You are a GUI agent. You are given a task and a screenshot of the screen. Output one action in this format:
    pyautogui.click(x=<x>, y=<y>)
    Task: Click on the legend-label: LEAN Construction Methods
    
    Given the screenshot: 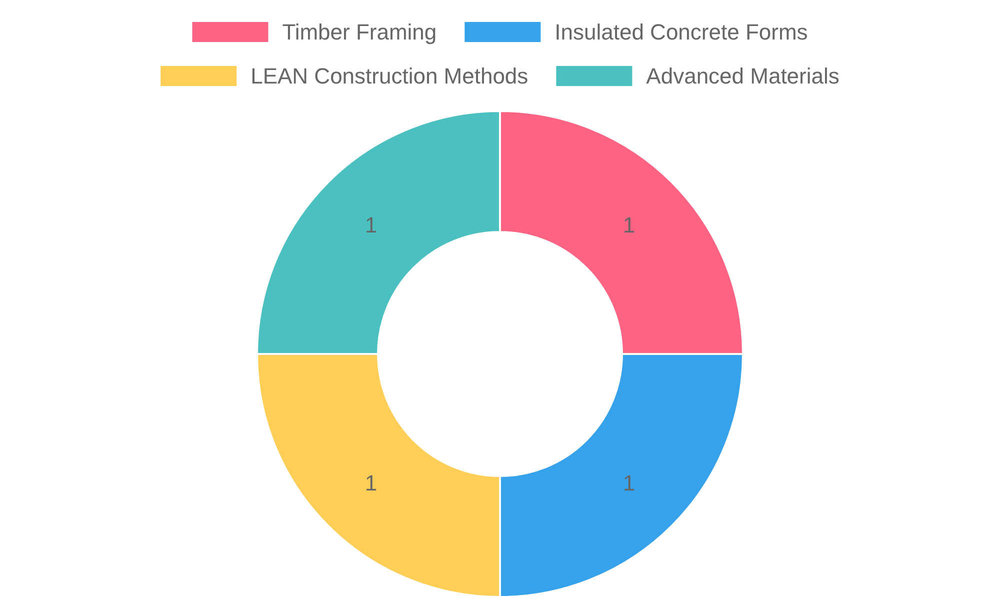 What is the action you would take?
    pyautogui.click(x=389, y=76)
    